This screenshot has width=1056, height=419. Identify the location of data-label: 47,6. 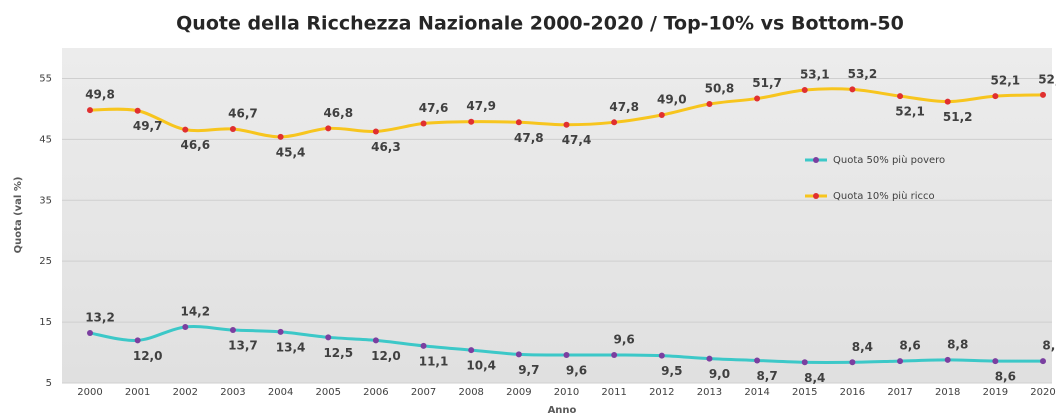
(434, 108).